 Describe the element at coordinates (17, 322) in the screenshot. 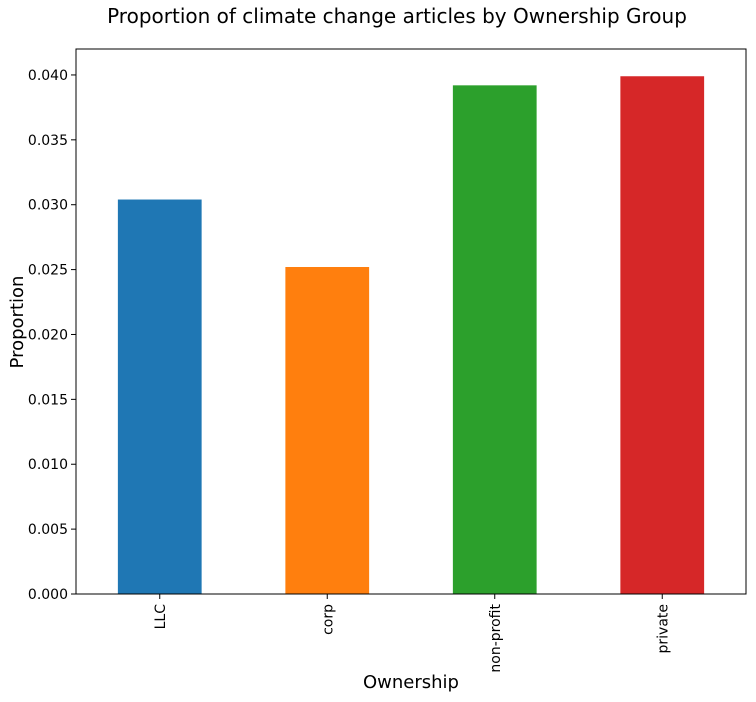

I see `y-axis-label: Proportion` at that location.